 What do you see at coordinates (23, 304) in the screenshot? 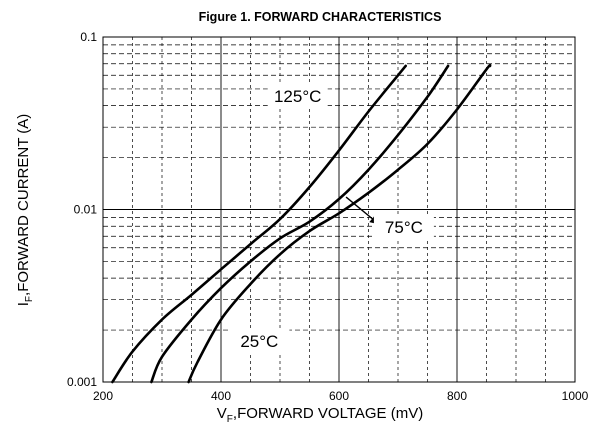
I see `y-axis-label-main: I` at bounding box center [23, 304].